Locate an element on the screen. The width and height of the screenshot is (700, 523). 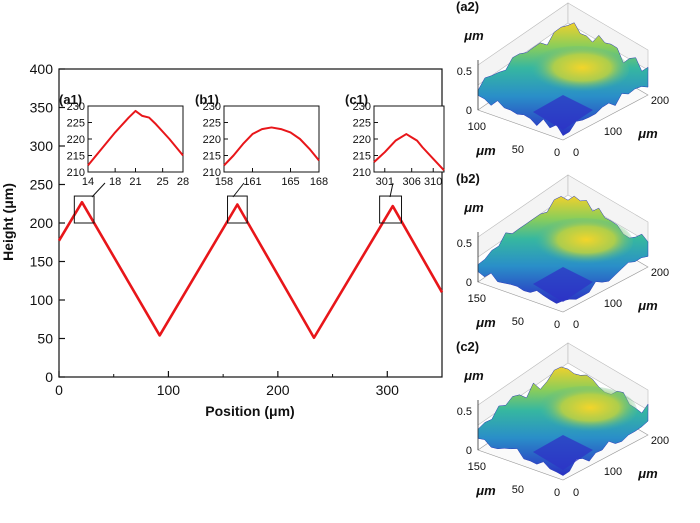
surface-y-tick-label: 50 is located at coordinates (518, 150).